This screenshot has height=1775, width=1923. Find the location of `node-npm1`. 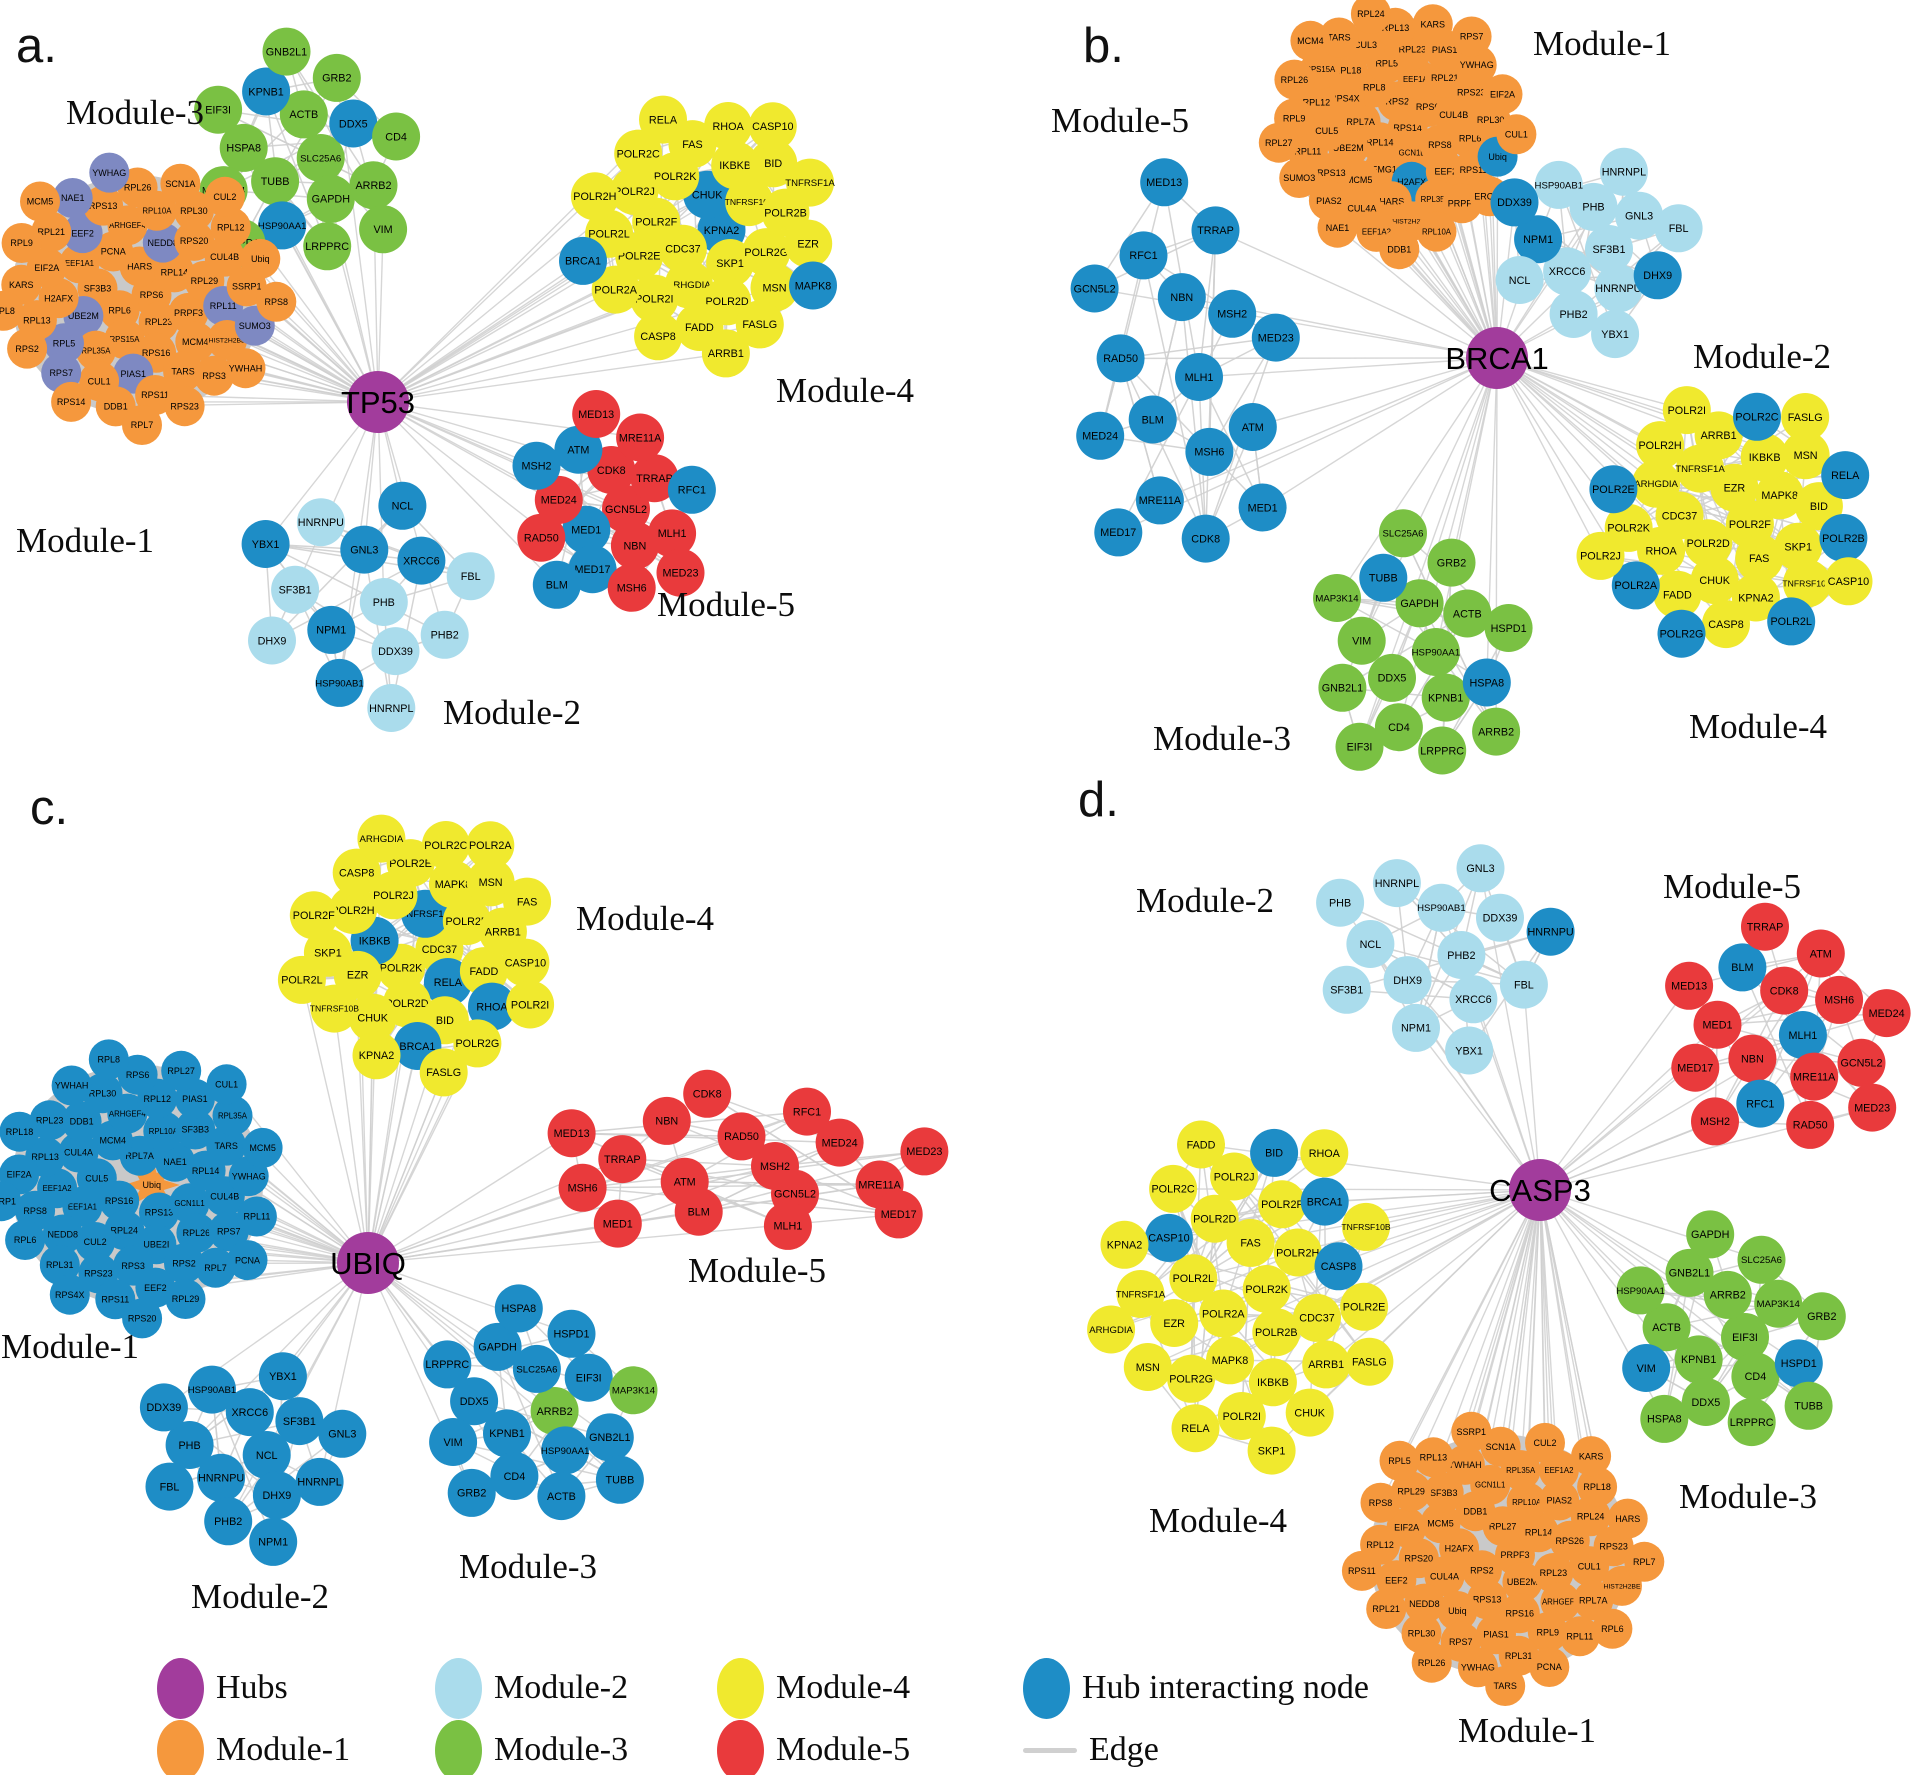

node-npm1 is located at coordinates (1538, 239).